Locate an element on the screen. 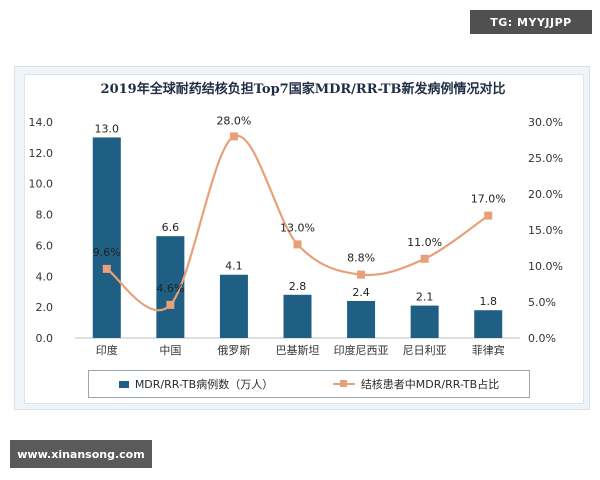 Image resolution: width=600 pixels, height=480 pixels. site-tag: www.xinansong.com is located at coordinates (81, 454).